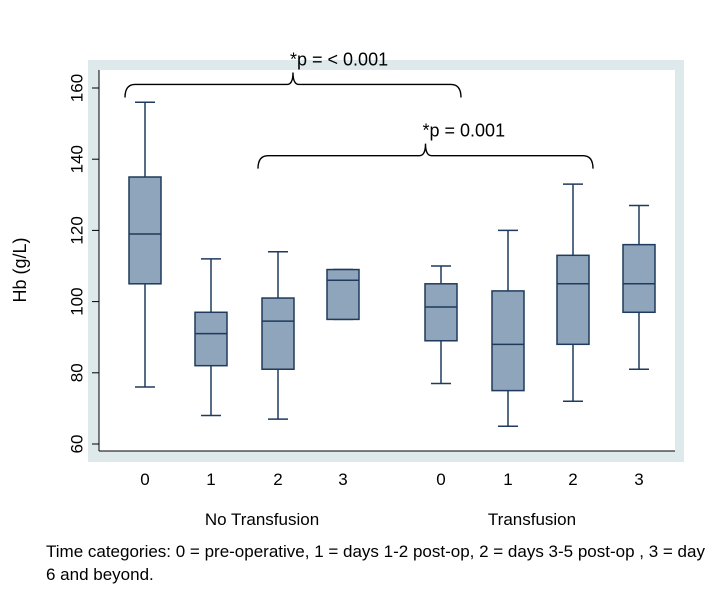  What do you see at coordinates (76, 301) in the screenshot?
I see `y-tick-label: 100` at bounding box center [76, 301].